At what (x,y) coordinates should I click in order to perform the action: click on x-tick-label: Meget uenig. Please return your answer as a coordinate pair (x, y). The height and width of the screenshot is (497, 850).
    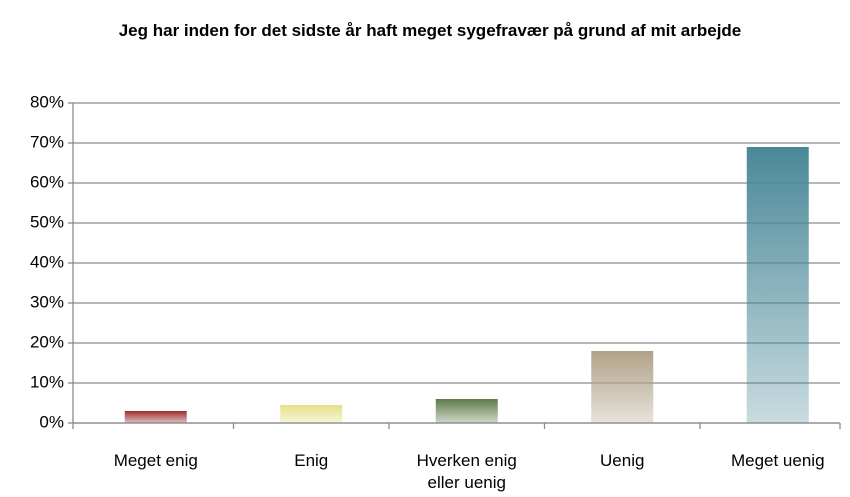
    Looking at the image, I should click on (777, 460).